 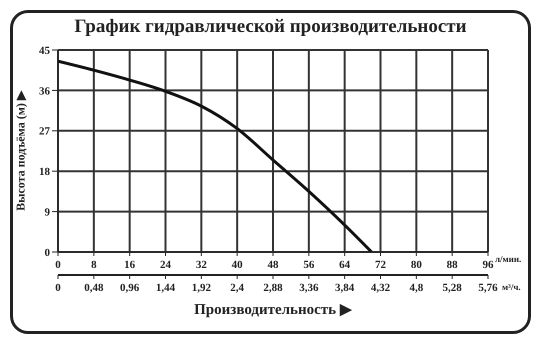 What do you see at coordinates (44, 50) in the screenshot?
I see `y-tick-label: 45` at bounding box center [44, 50].